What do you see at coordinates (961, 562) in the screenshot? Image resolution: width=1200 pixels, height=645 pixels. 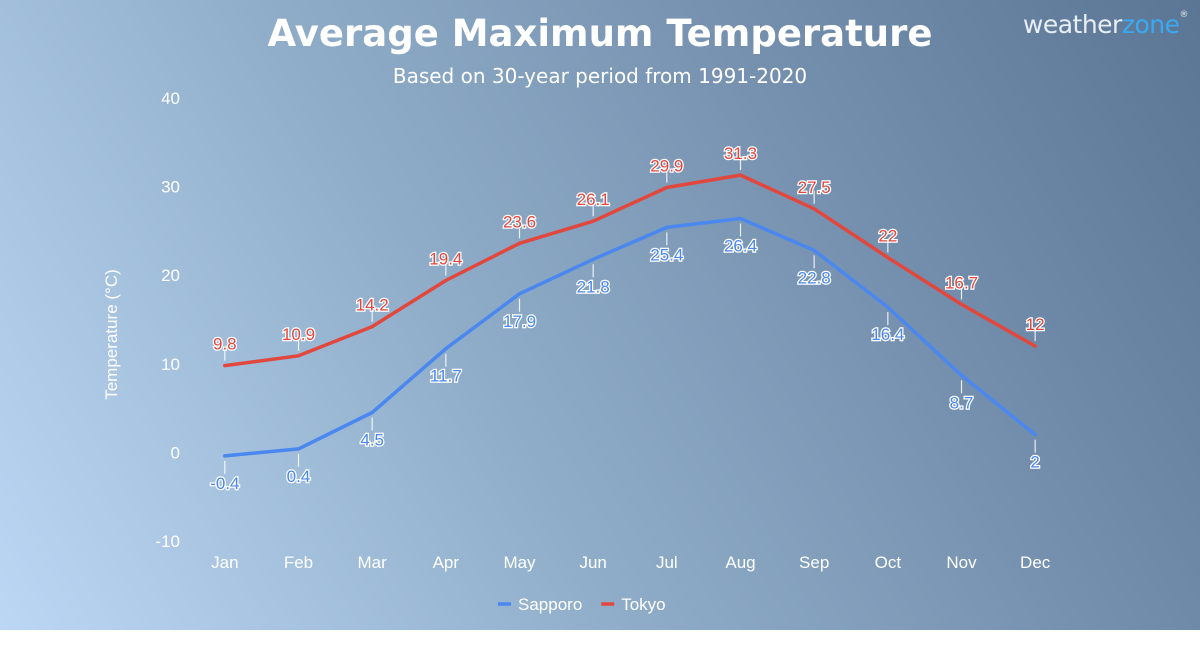 I see `x-tick-label: Nov` at bounding box center [961, 562].